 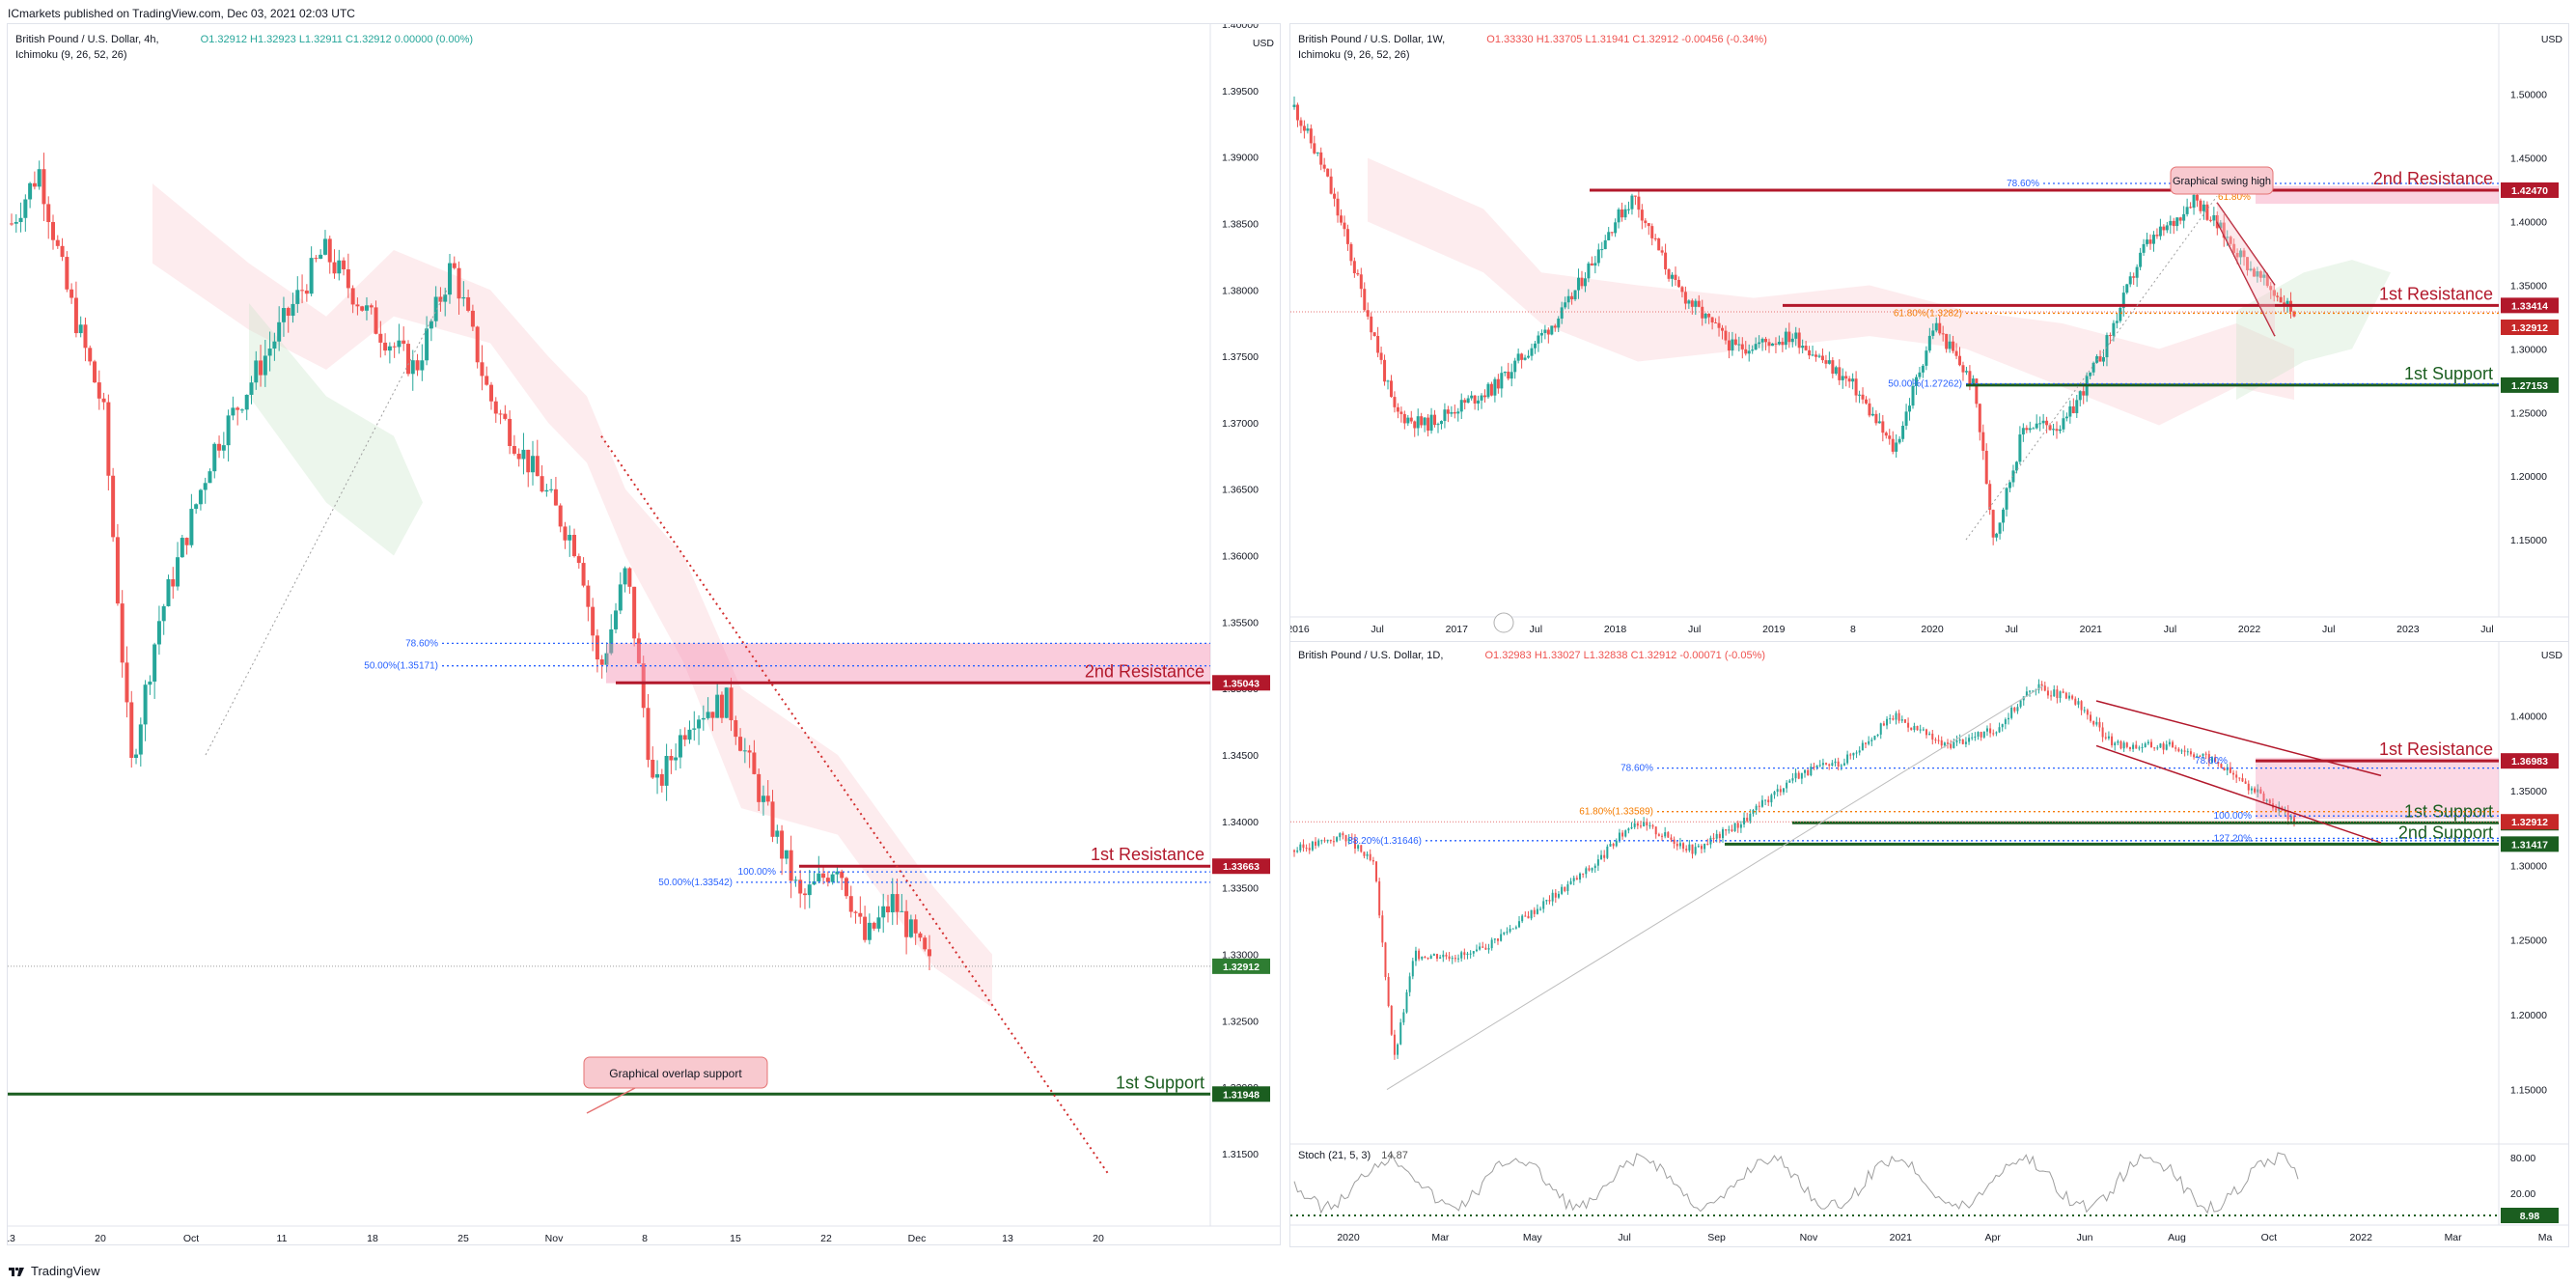 I want to click on second-resistance-label: 2nd Resistance, so click(x=1145, y=671).